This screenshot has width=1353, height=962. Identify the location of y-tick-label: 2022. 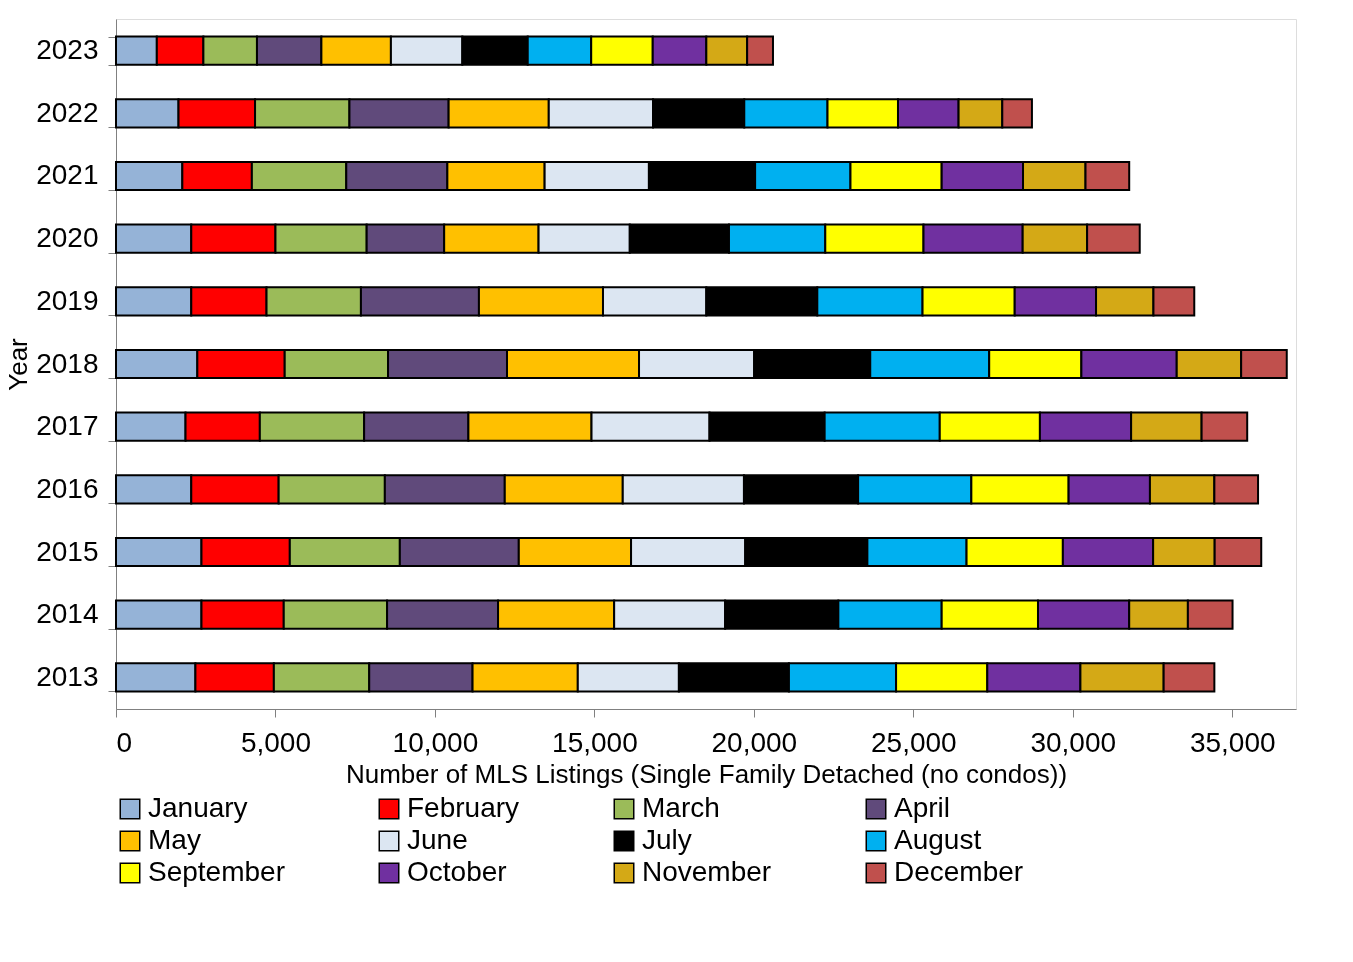
(67, 112).